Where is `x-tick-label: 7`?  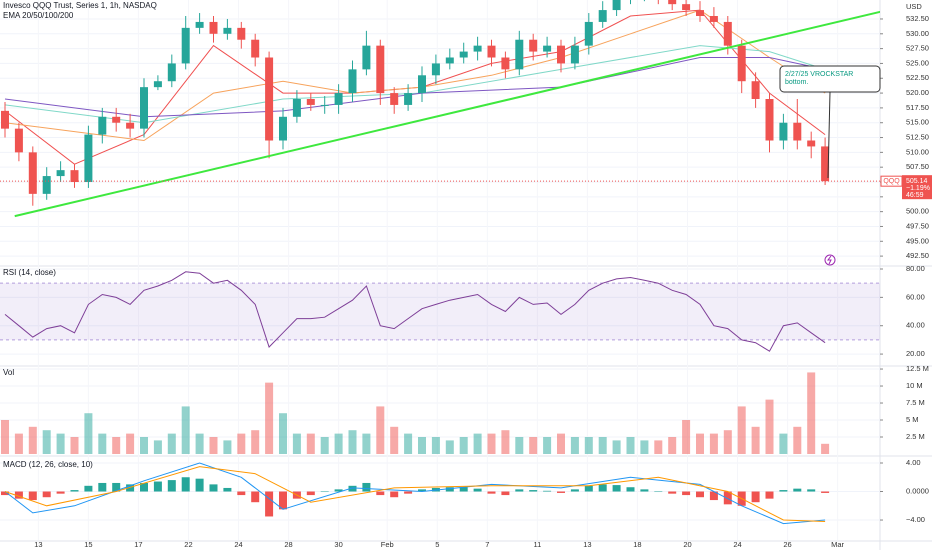 x-tick-label: 7 is located at coordinates (487, 544).